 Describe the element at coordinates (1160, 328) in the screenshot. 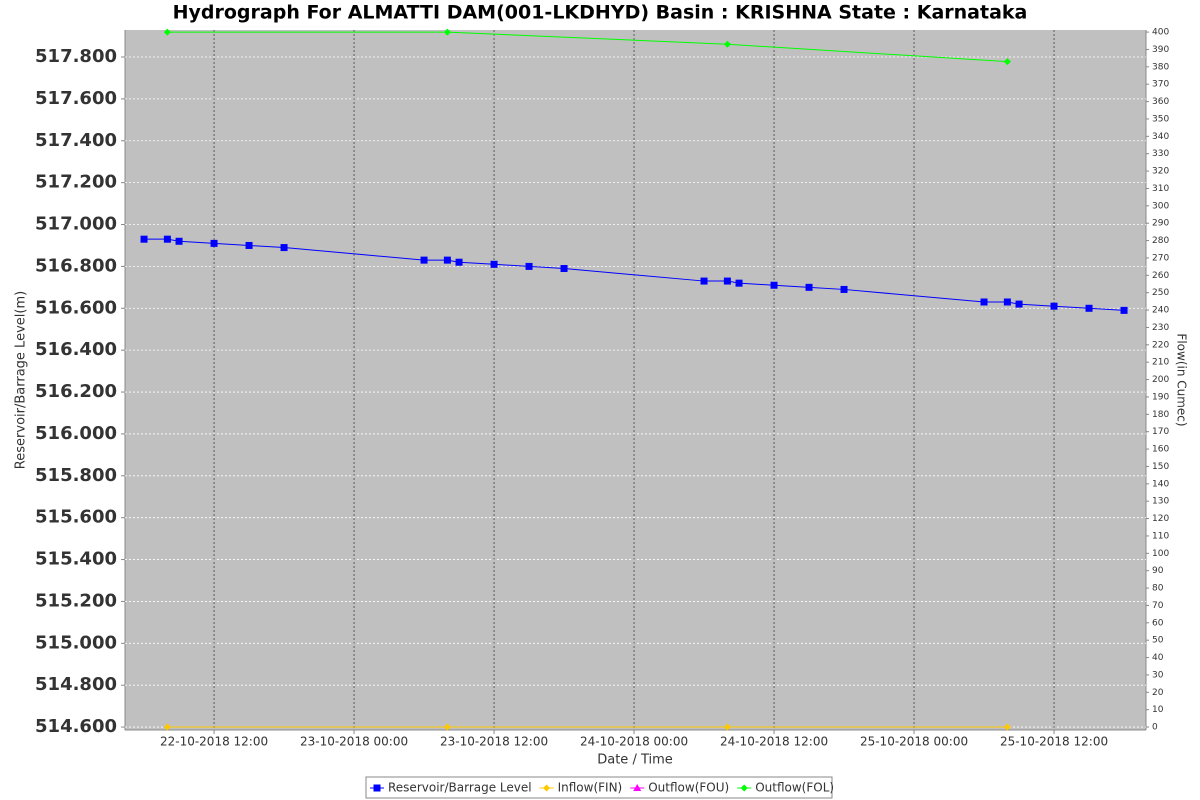

I see `y2-tick-label: 230` at that location.